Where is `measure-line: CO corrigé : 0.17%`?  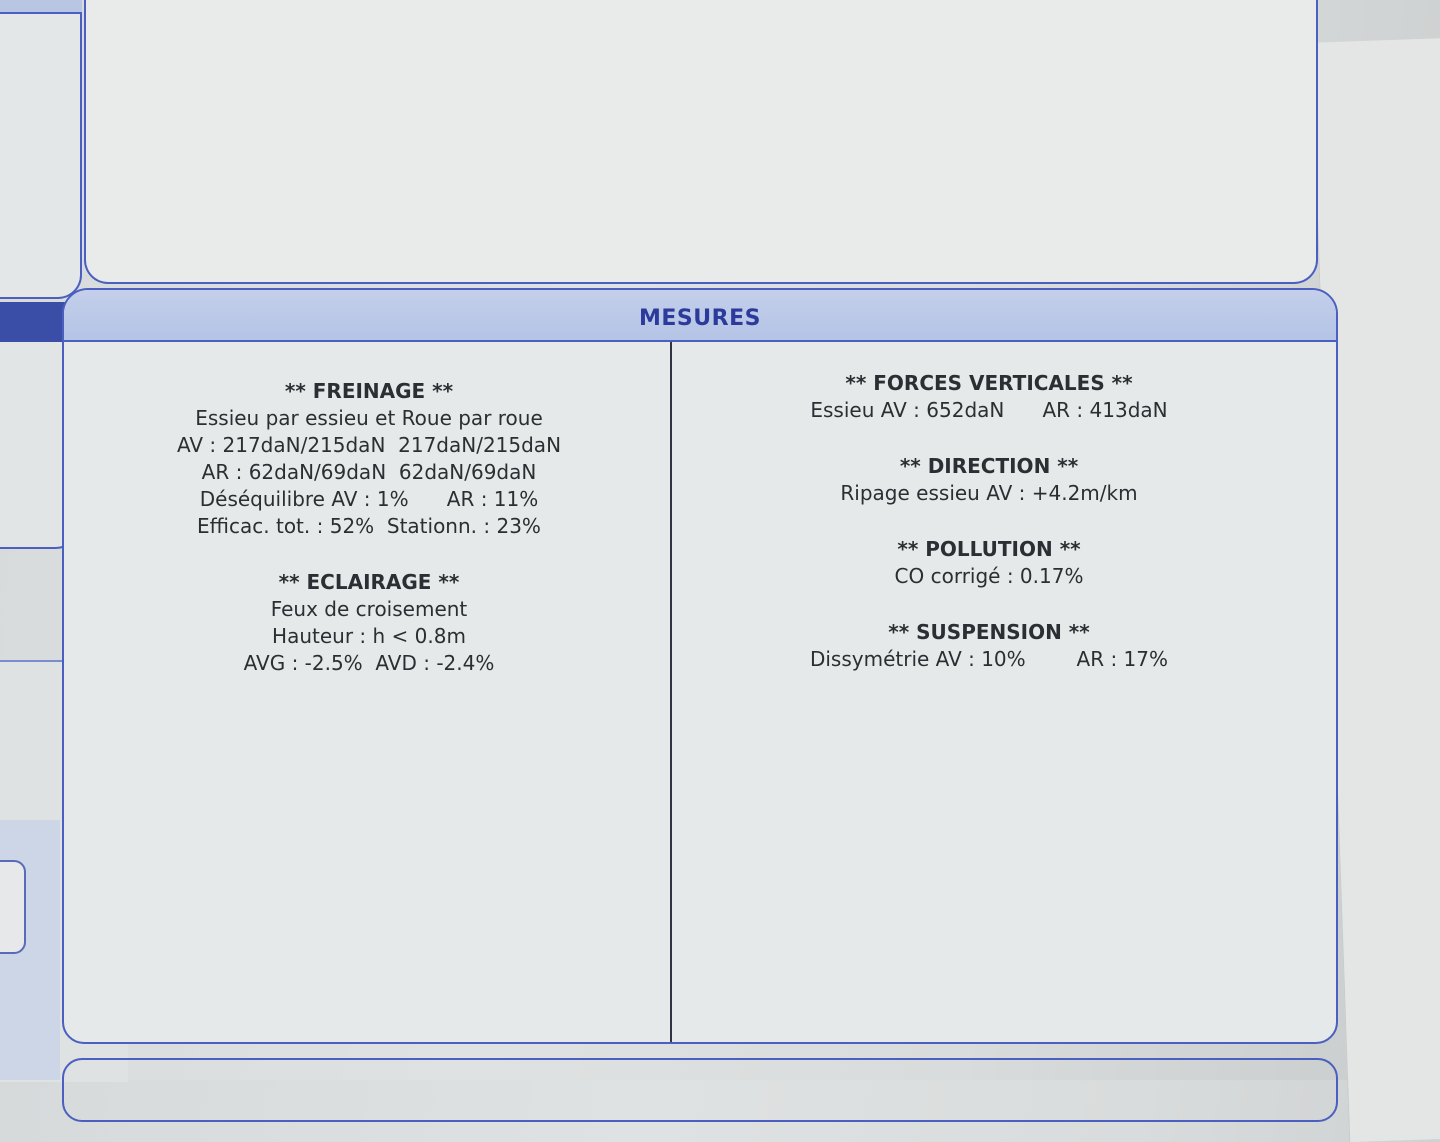 measure-line: CO corrigé : 0.17% is located at coordinates (989, 576).